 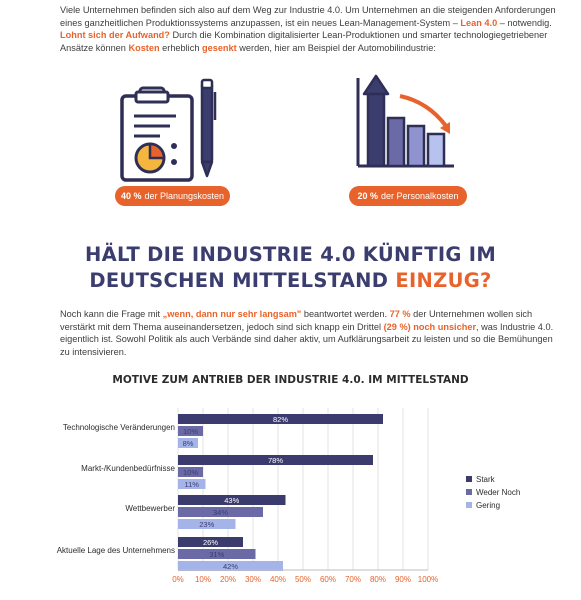 What do you see at coordinates (168, 130) in the screenshot?
I see `clipboard-pie-chart-icon` at bounding box center [168, 130].